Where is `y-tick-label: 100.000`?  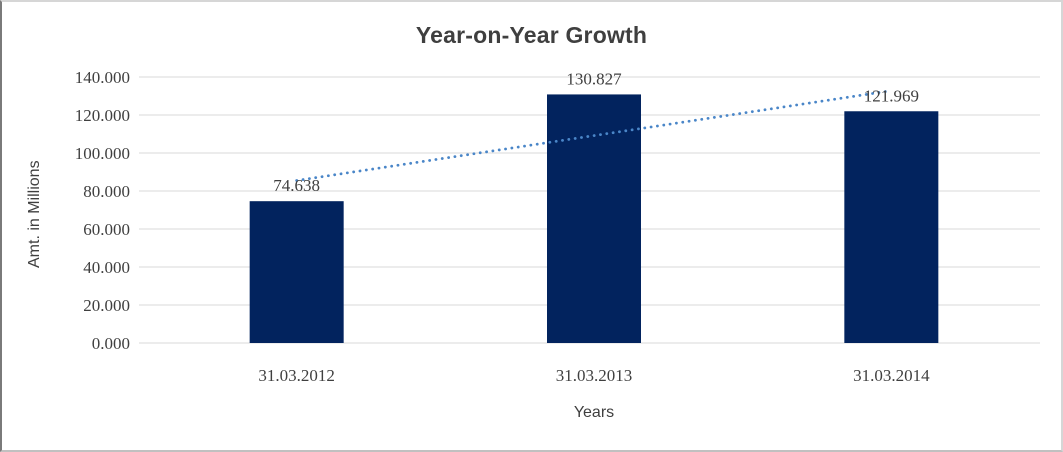 y-tick-label: 100.000 is located at coordinates (102, 153).